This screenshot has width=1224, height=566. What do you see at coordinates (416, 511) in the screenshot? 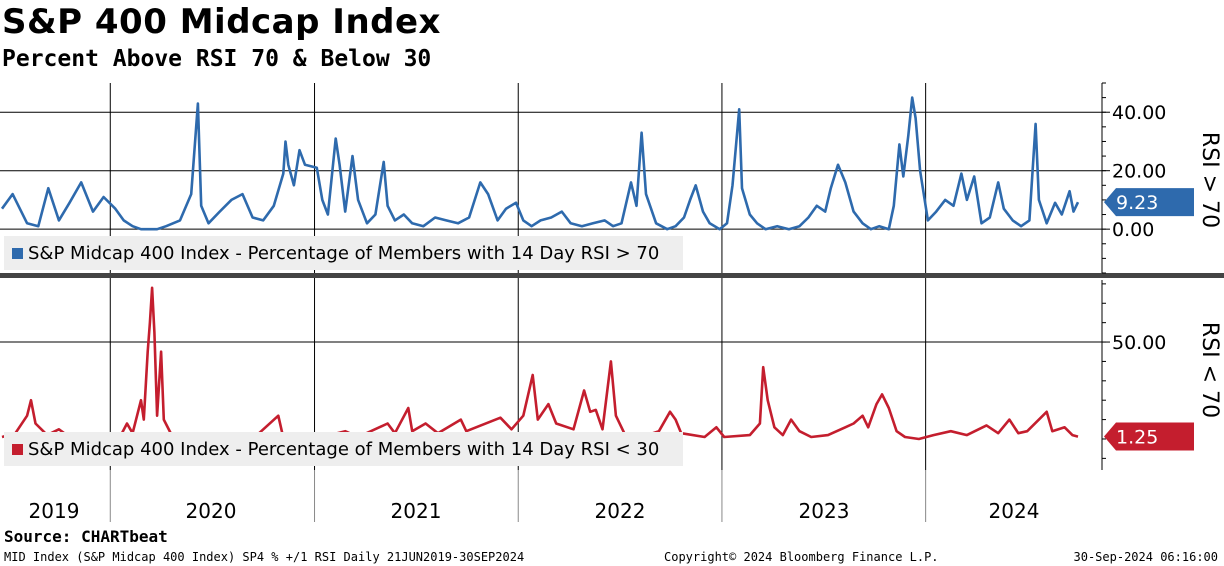
I see `x-year-label: 2021` at bounding box center [416, 511].